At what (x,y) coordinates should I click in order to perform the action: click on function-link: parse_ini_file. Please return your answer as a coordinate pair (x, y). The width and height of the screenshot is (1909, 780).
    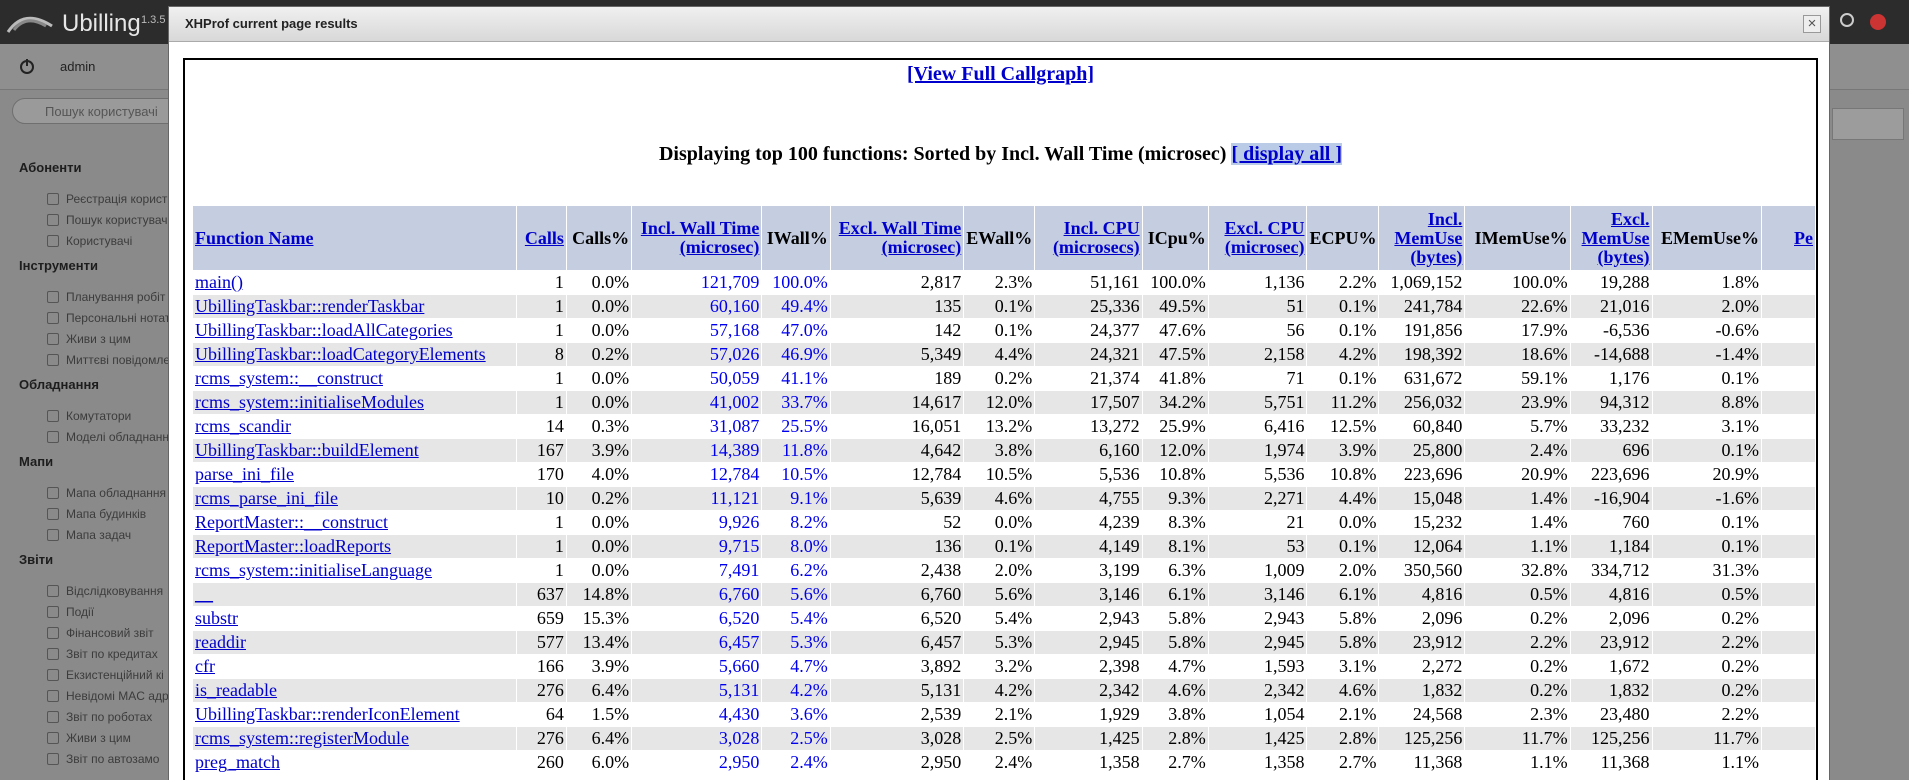
    Looking at the image, I should click on (244, 474).